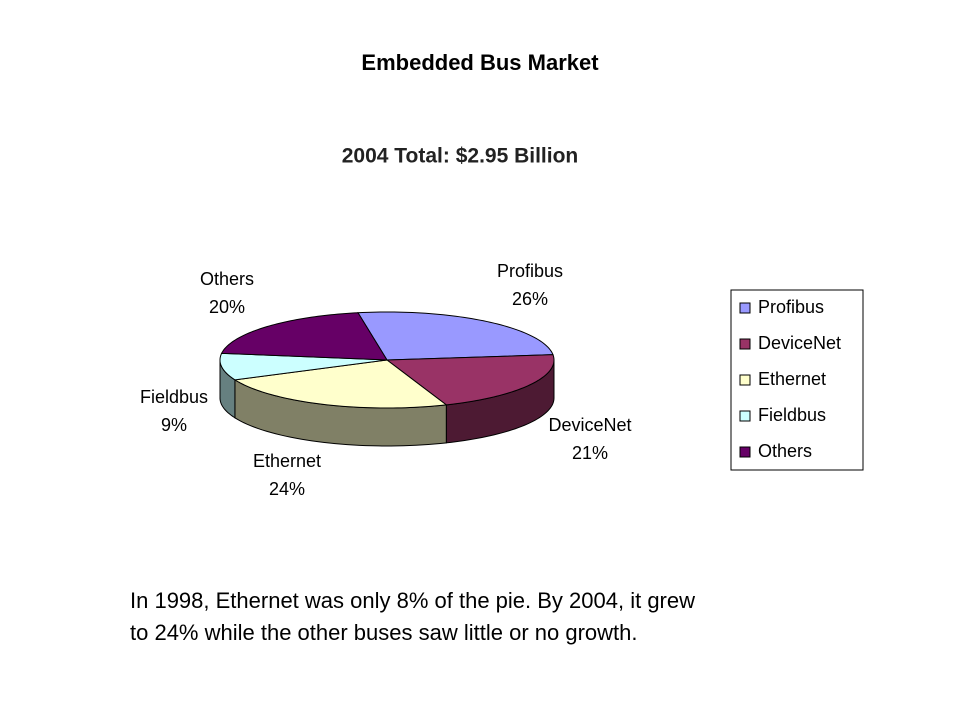 This screenshot has height=720, width=960. I want to click on data-label-value: 26%, so click(530, 299).